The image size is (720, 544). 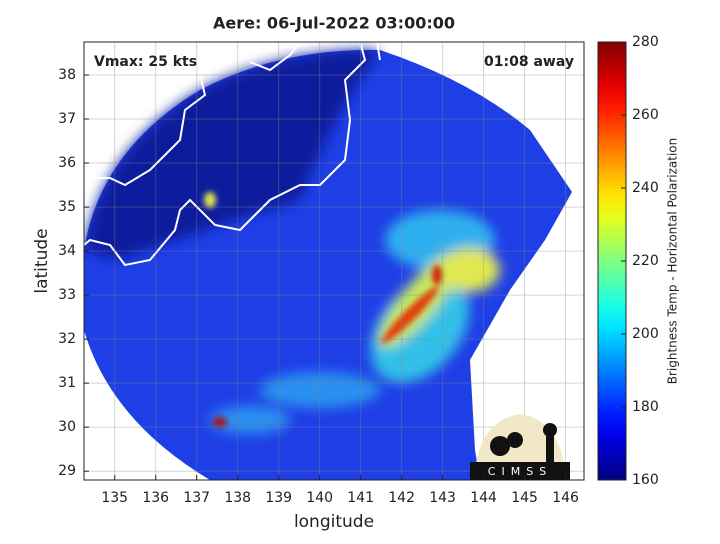 I want to click on colorbar-tick-label: 220, so click(x=645, y=261).